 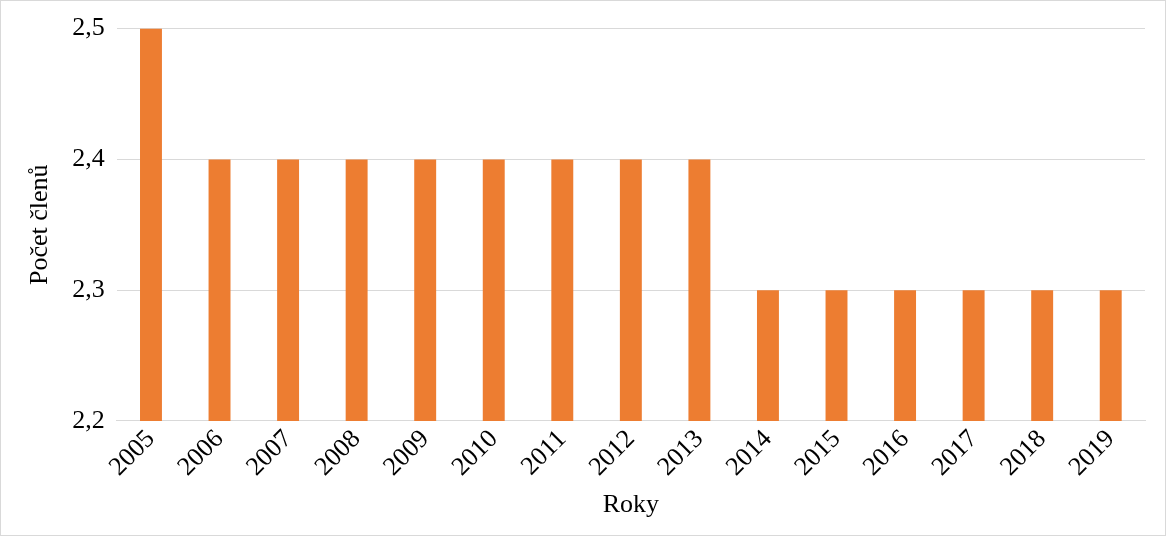 I want to click on y-tick-label: 2,4, so click(x=88, y=158).